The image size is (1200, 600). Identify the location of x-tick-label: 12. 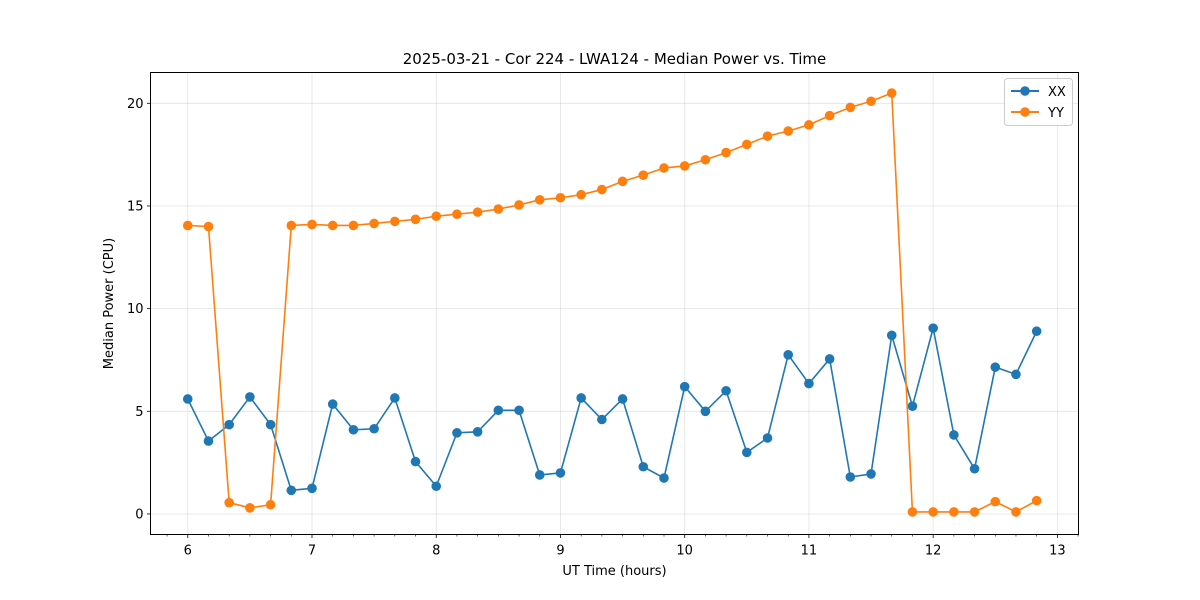
(933, 551).